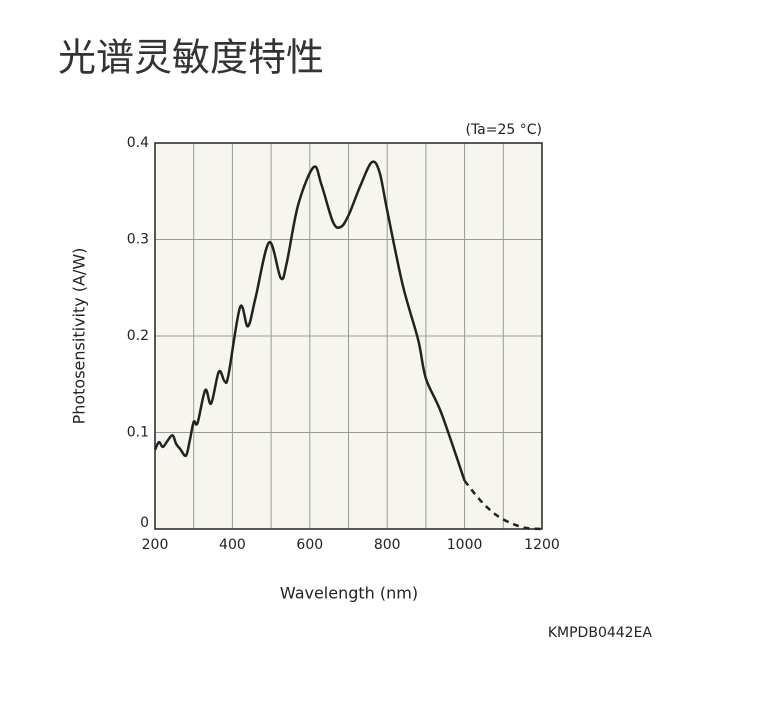  What do you see at coordinates (155, 545) in the screenshot?
I see `x-tick-label: 200` at bounding box center [155, 545].